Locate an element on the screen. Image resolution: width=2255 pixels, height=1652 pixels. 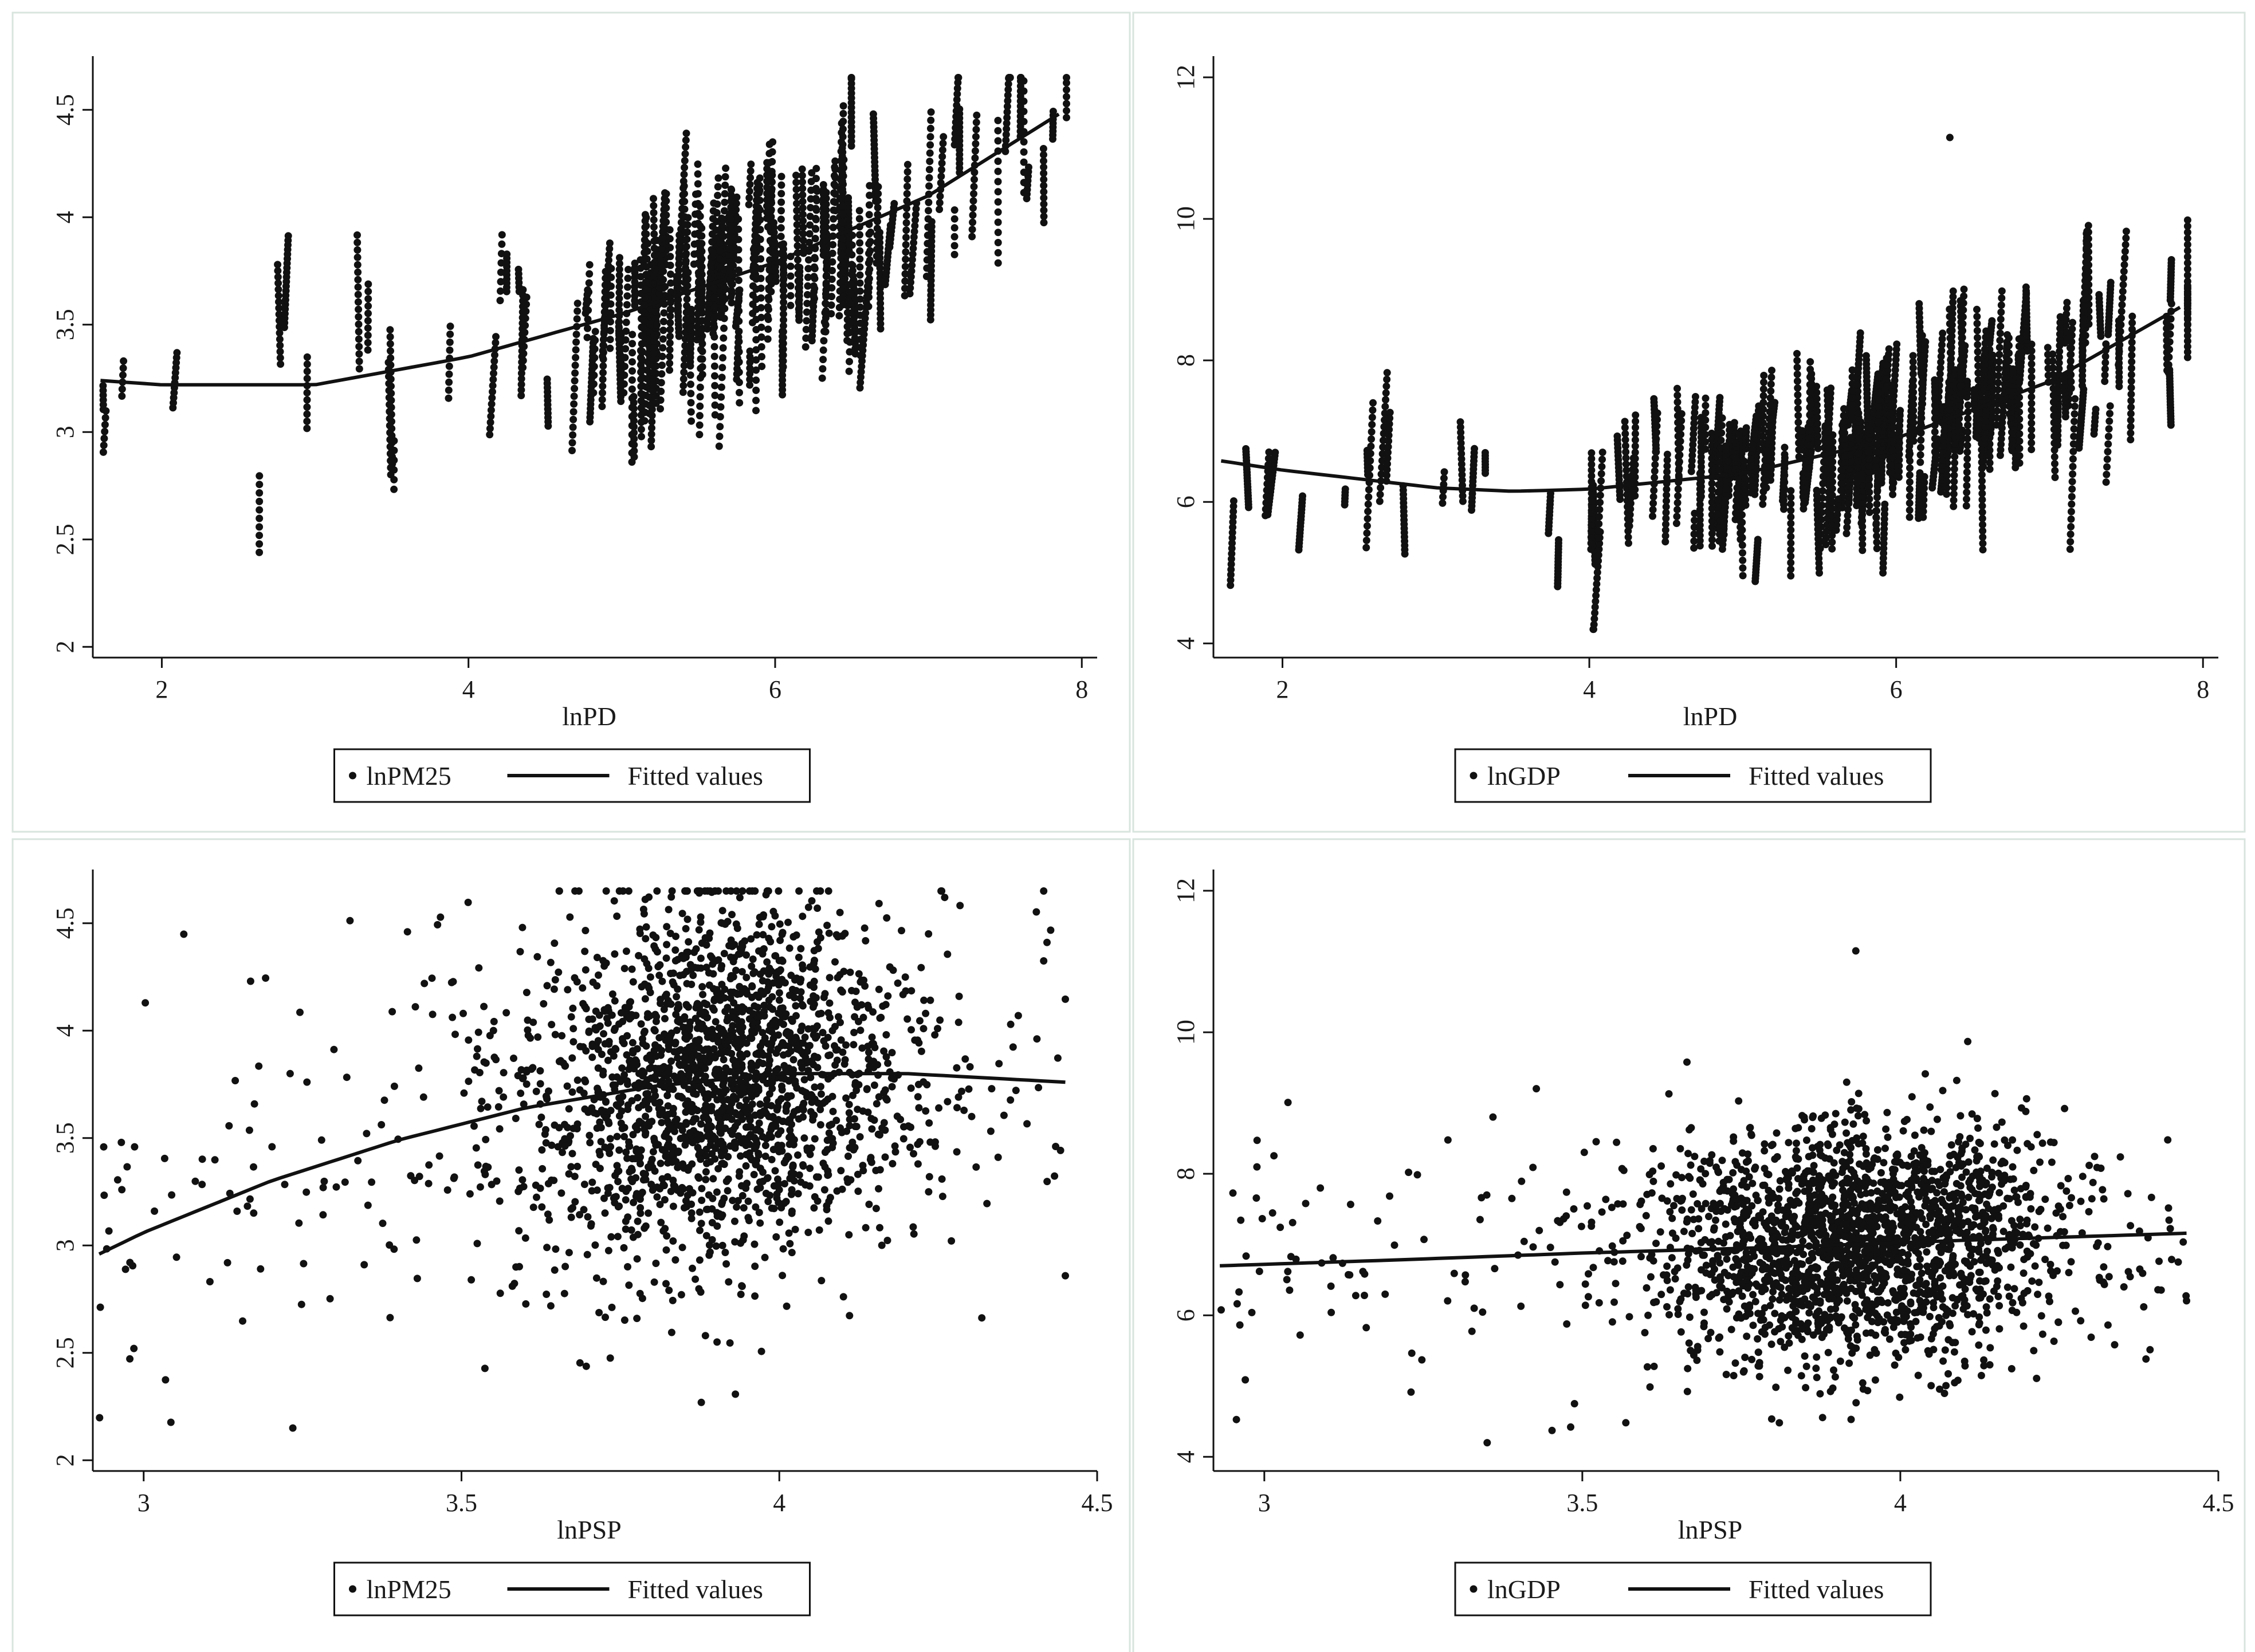
x-tick-label: 2 is located at coordinates (1282, 689).